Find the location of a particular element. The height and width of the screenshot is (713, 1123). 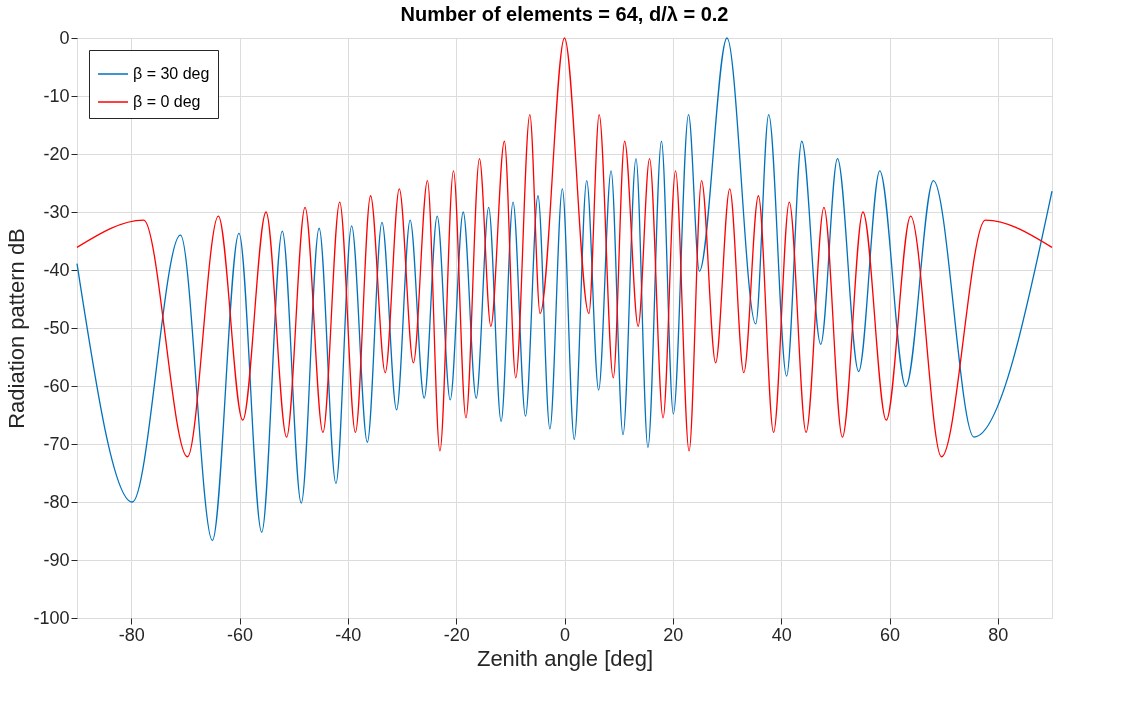

y-tick-label: -40 is located at coordinates (56, 269).